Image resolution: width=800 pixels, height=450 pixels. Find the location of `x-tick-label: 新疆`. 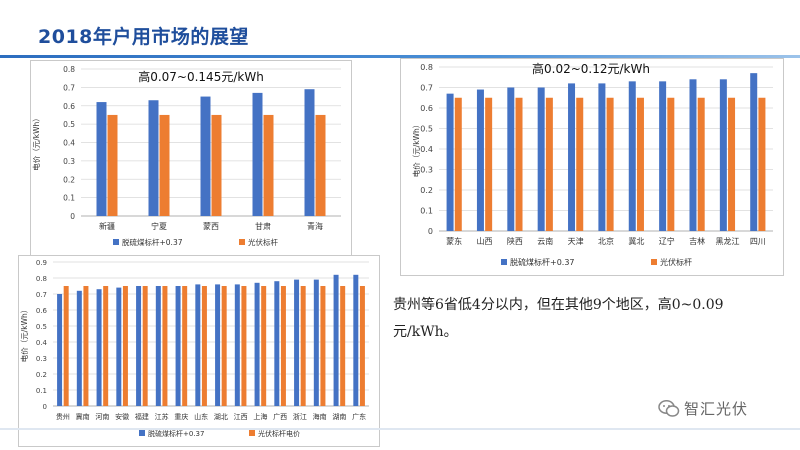

x-tick-label: 新疆 is located at coordinates (107, 226).